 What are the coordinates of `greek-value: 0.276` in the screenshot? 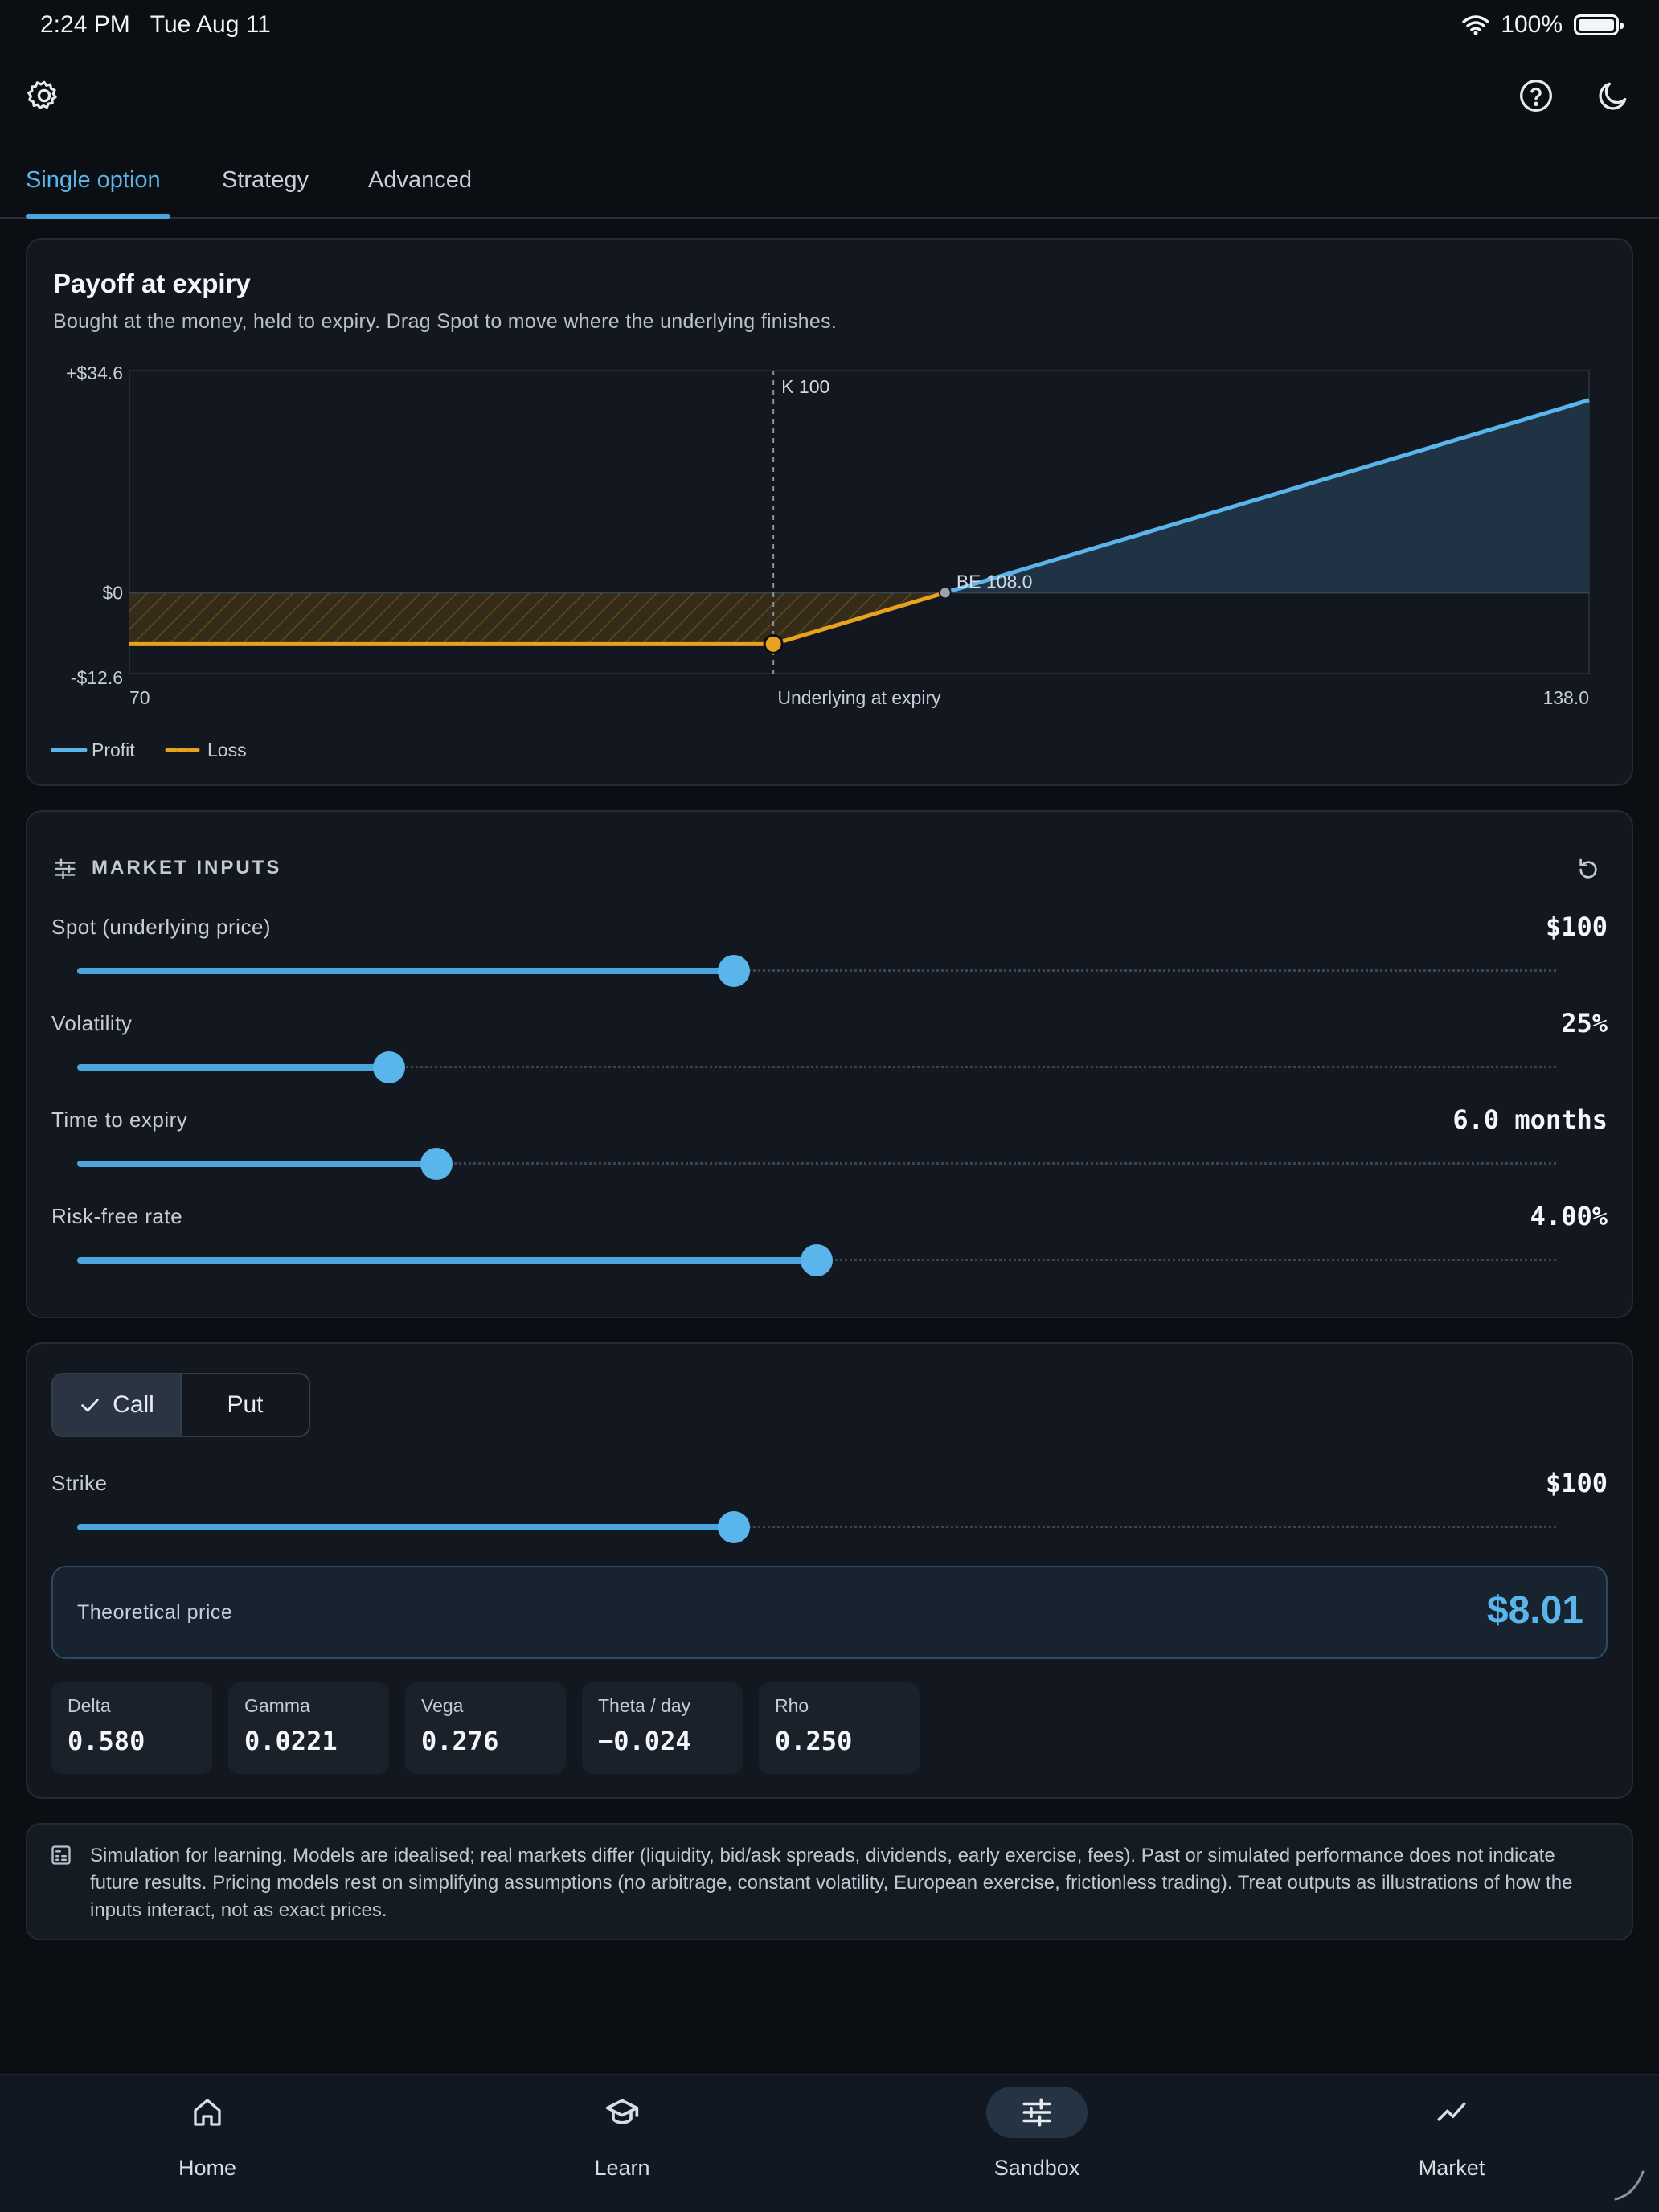 It's located at (460, 1741).